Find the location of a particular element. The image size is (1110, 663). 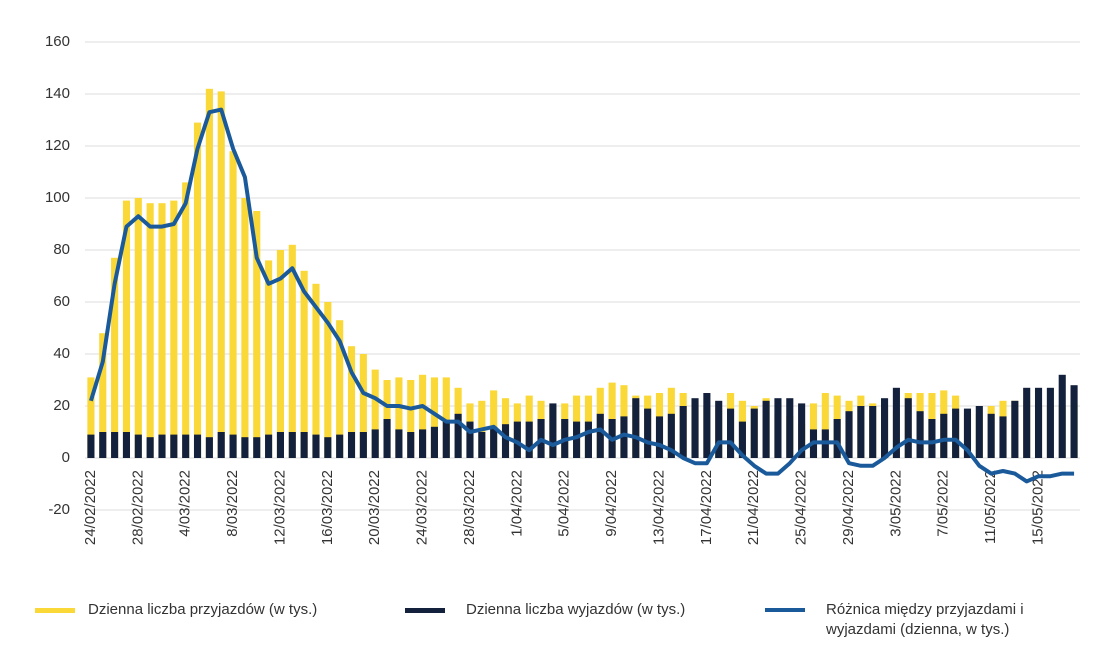

y-tick-label: 80 is located at coordinates (61, 249).